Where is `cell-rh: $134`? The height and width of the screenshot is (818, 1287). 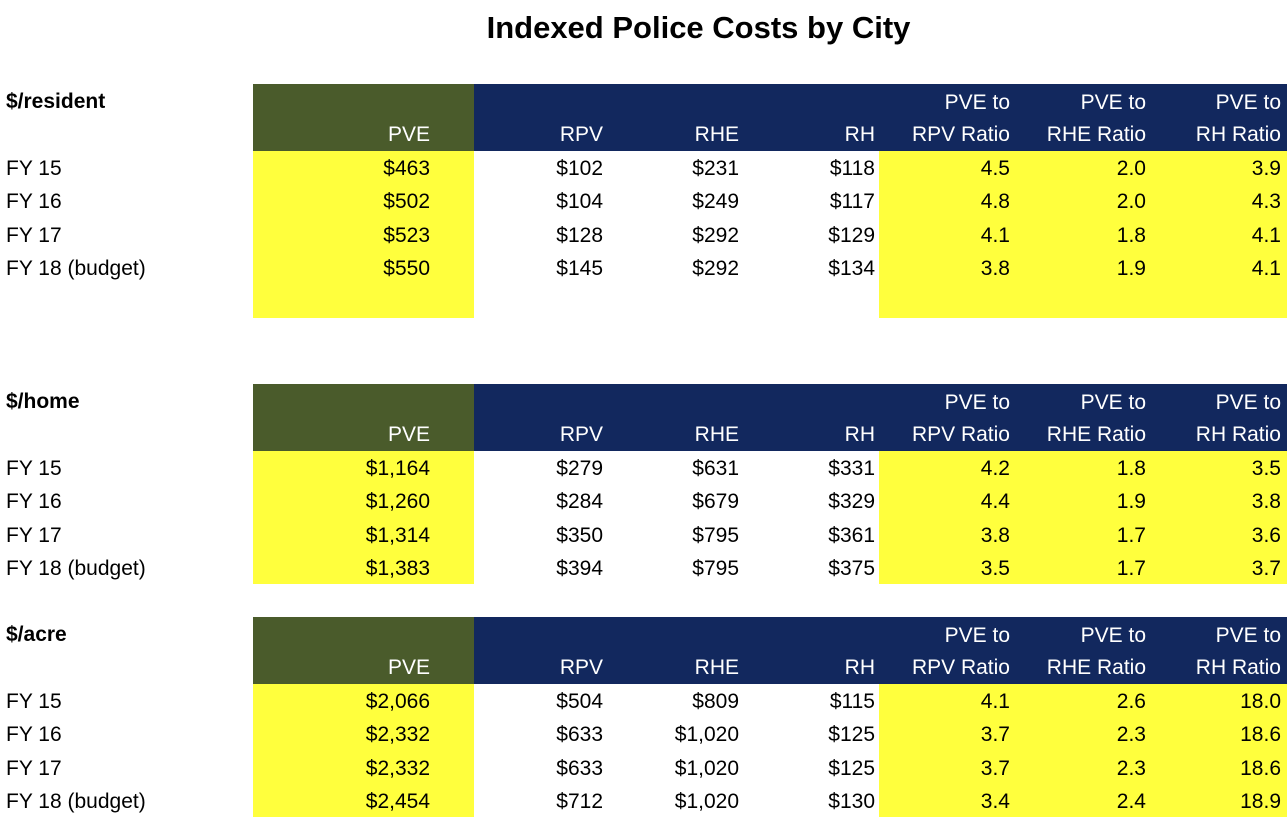 cell-rh: $134 is located at coordinates (851, 268).